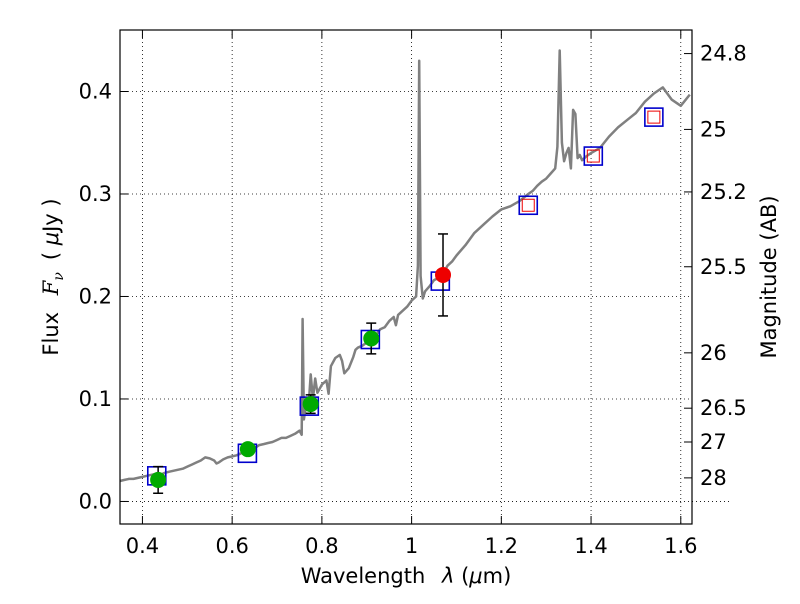  Describe the element at coordinates (723, 267) in the screenshot. I see `y2-tick-label: 25.5` at that location.